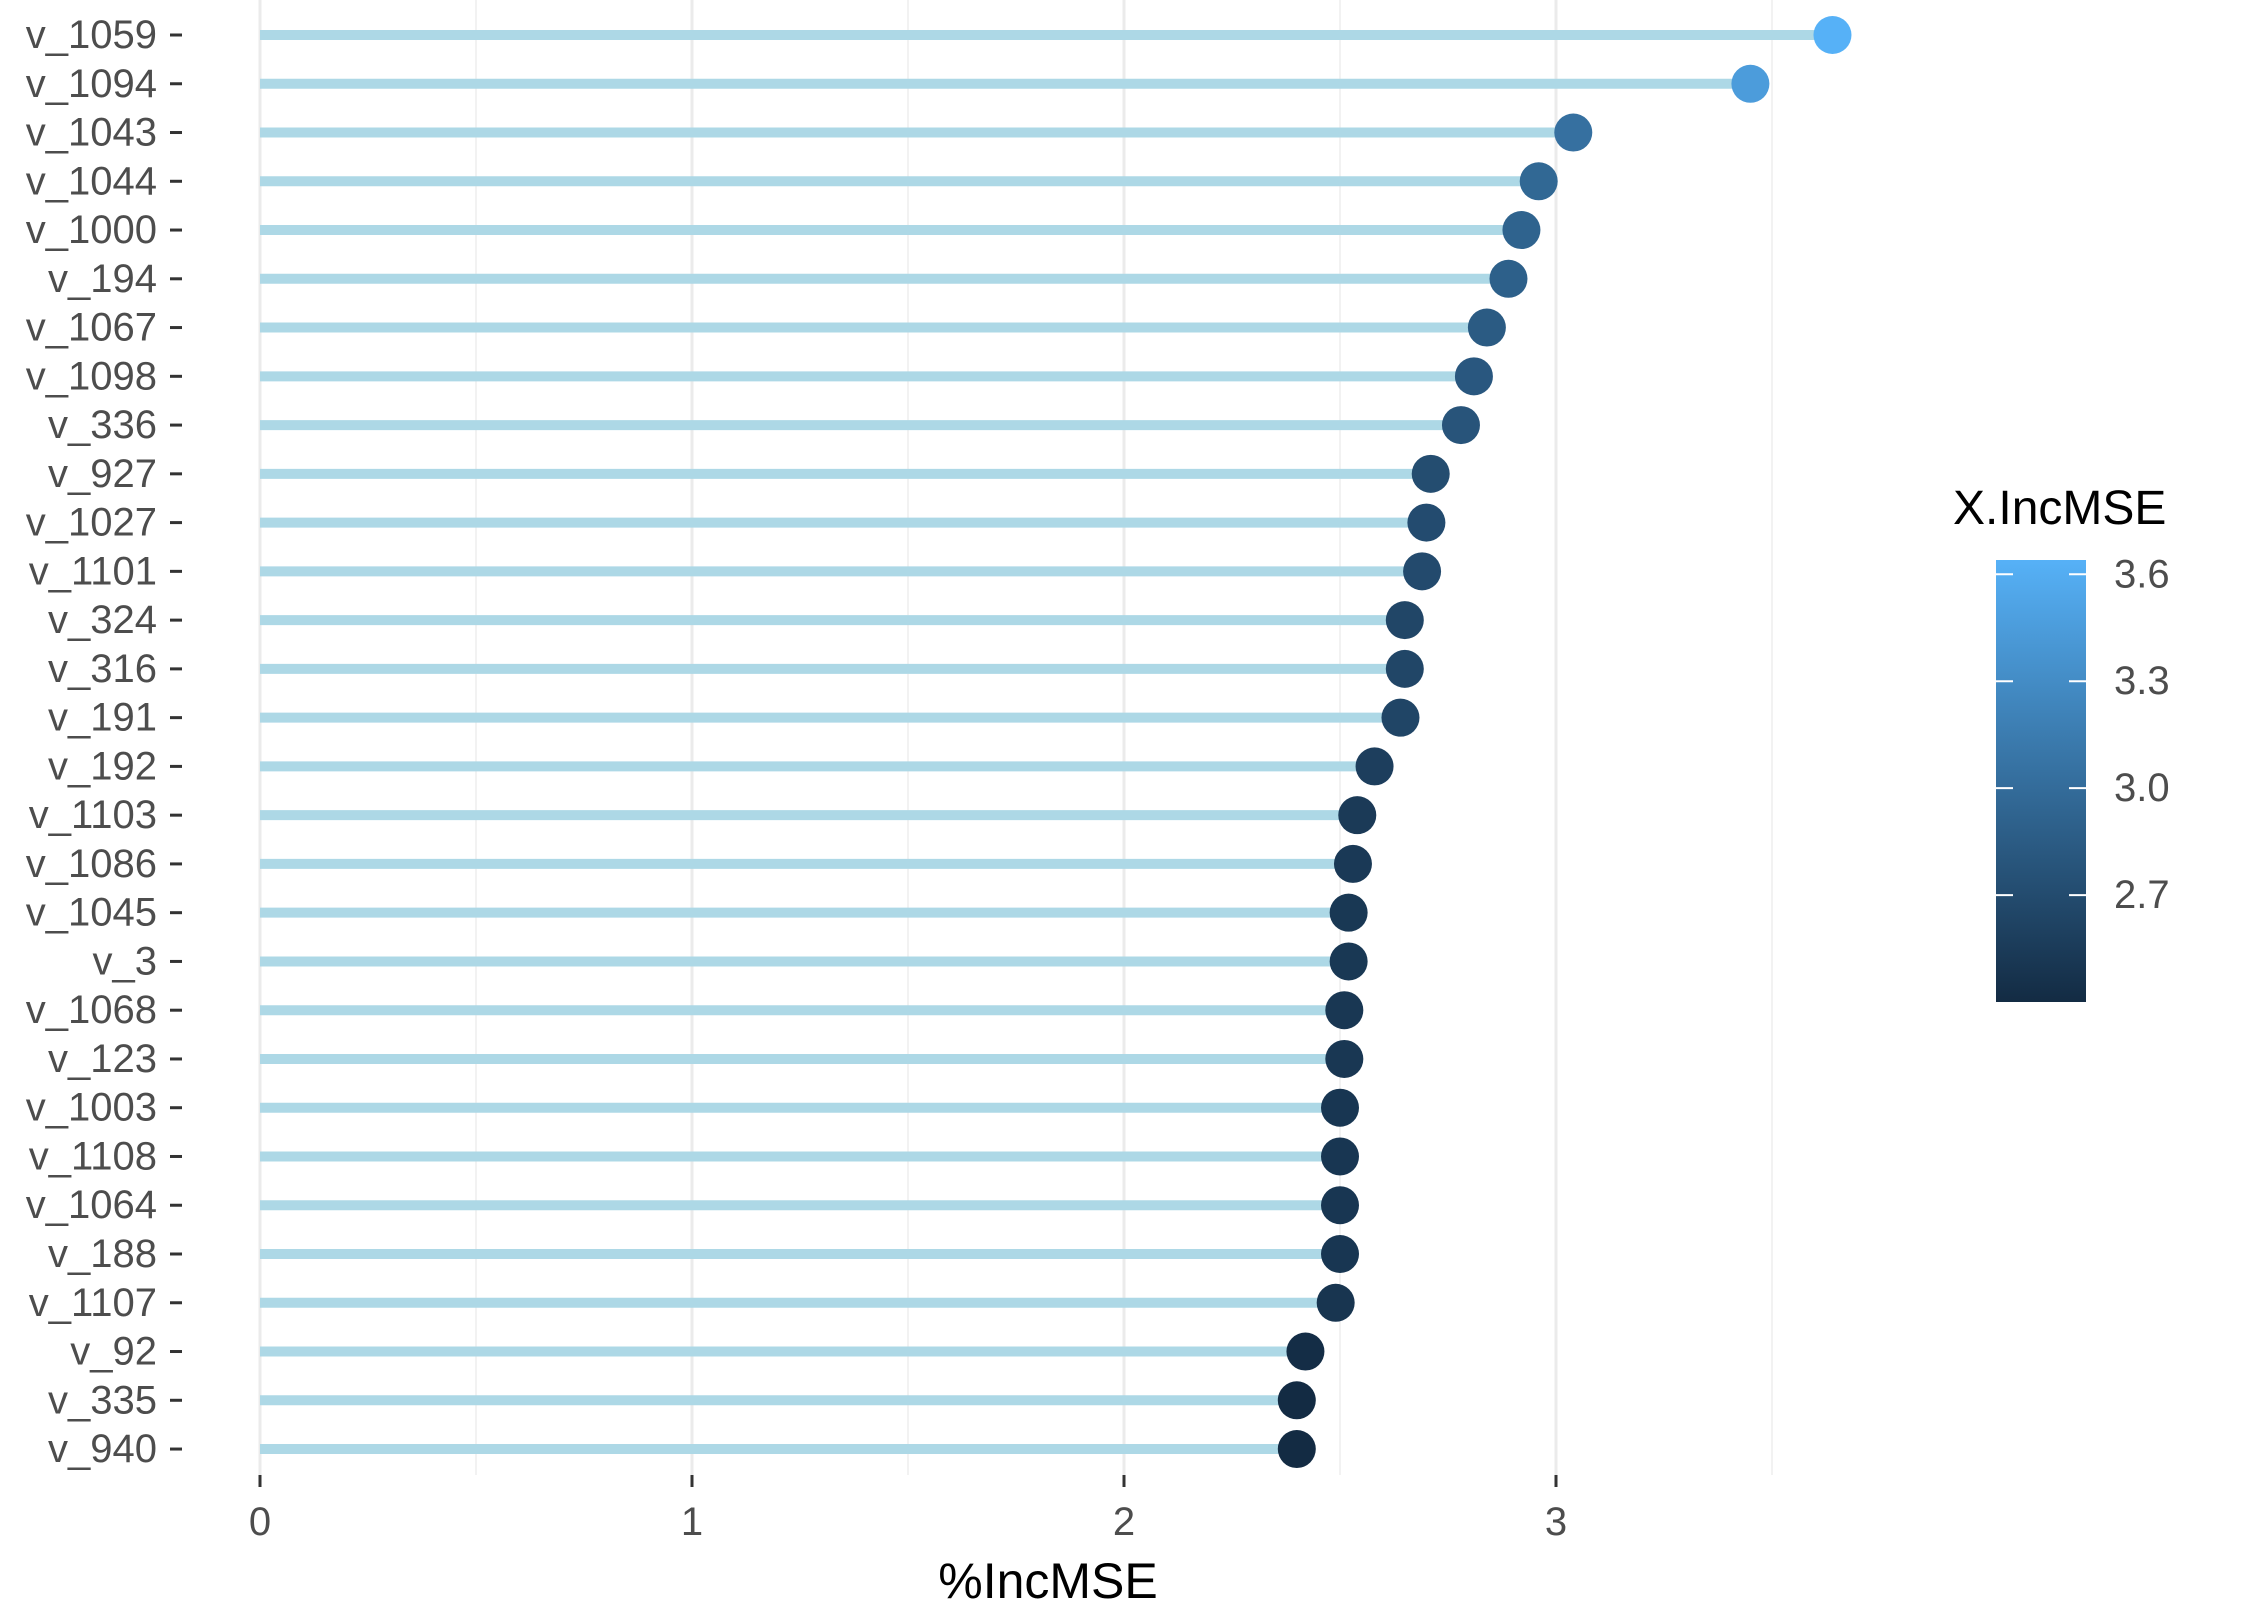 The width and height of the screenshot is (2250, 1614). What do you see at coordinates (102, 1059) in the screenshot?
I see `y-tick-label: v_123` at bounding box center [102, 1059].